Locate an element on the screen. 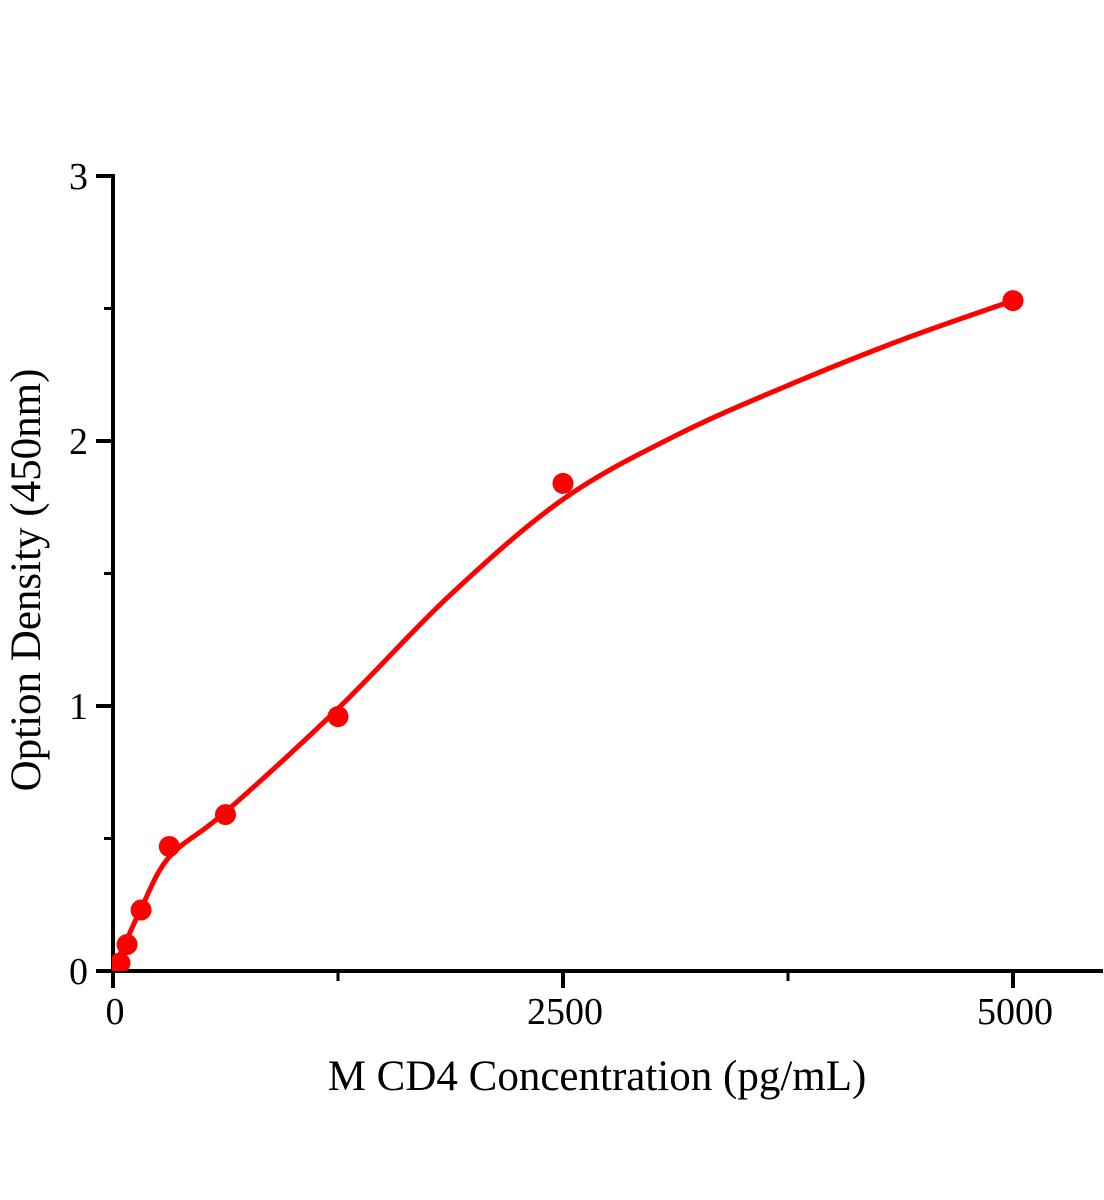 The width and height of the screenshot is (1104, 1200). x-tick-label: 5000 is located at coordinates (1015, 1012).